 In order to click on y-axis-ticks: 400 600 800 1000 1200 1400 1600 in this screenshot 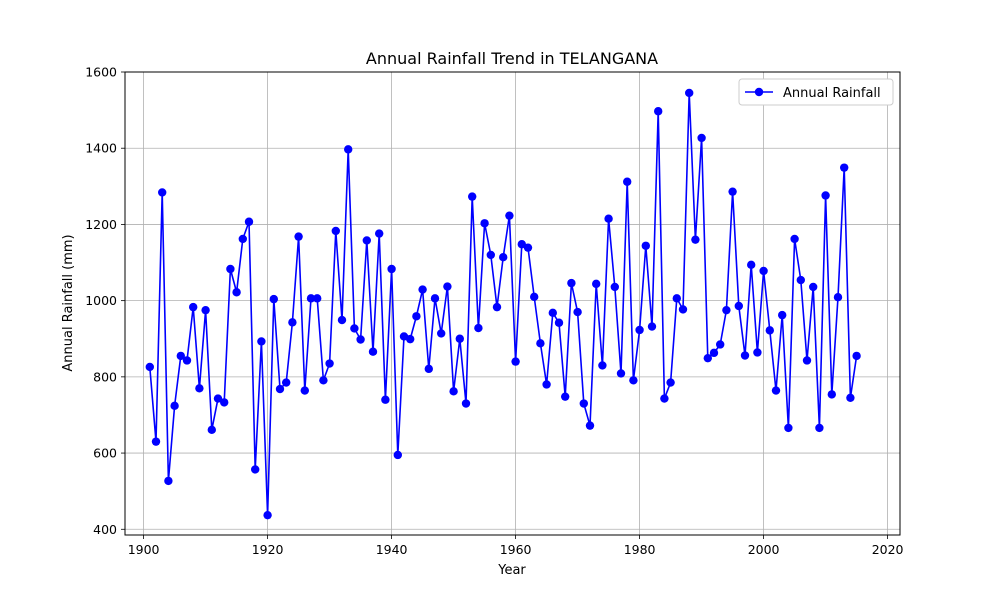, I will do `click(105, 301)`.